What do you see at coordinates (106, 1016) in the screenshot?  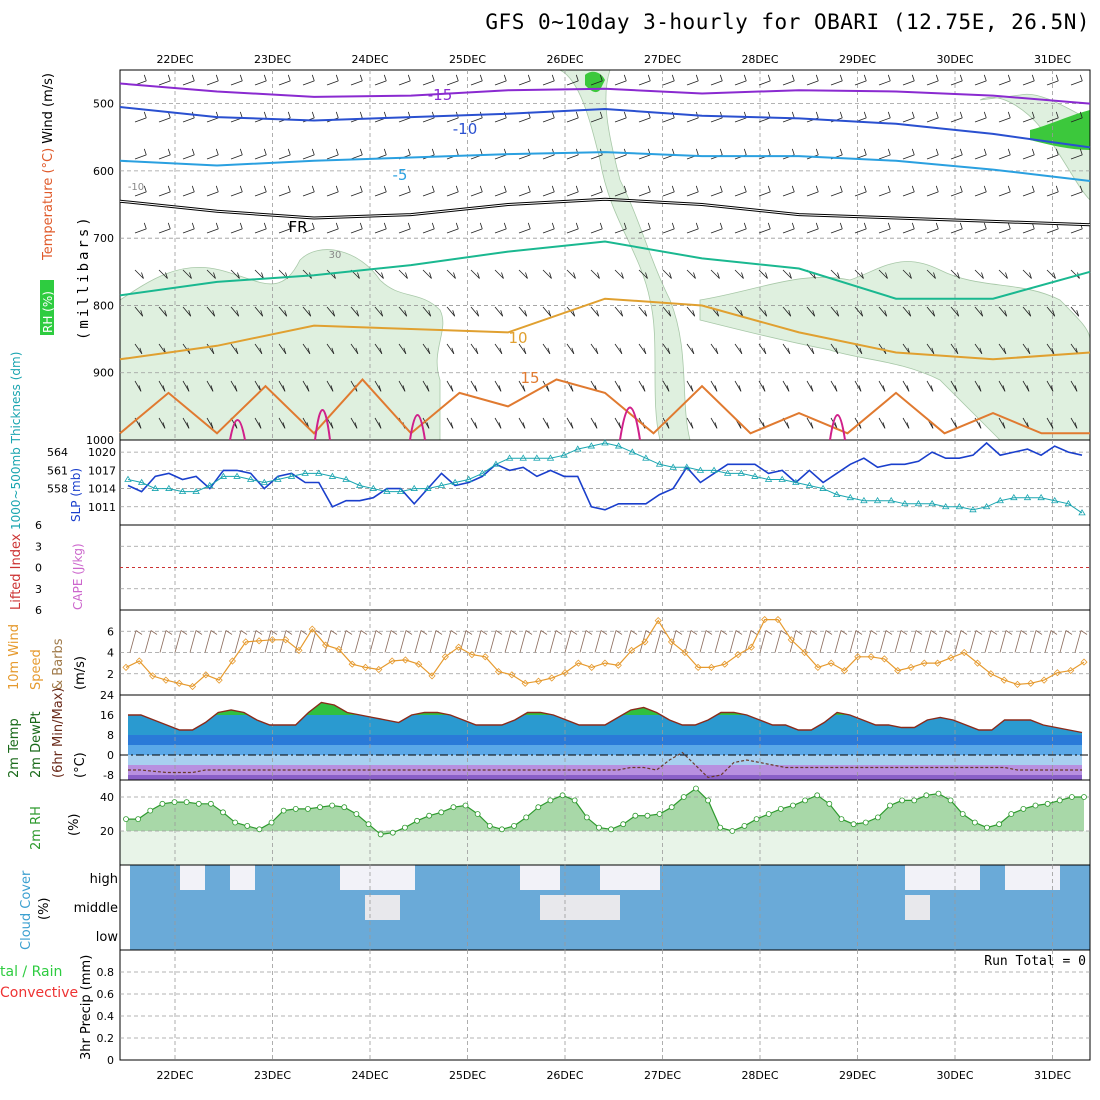 I see `precip-tick-label: 0.4` at bounding box center [106, 1016].